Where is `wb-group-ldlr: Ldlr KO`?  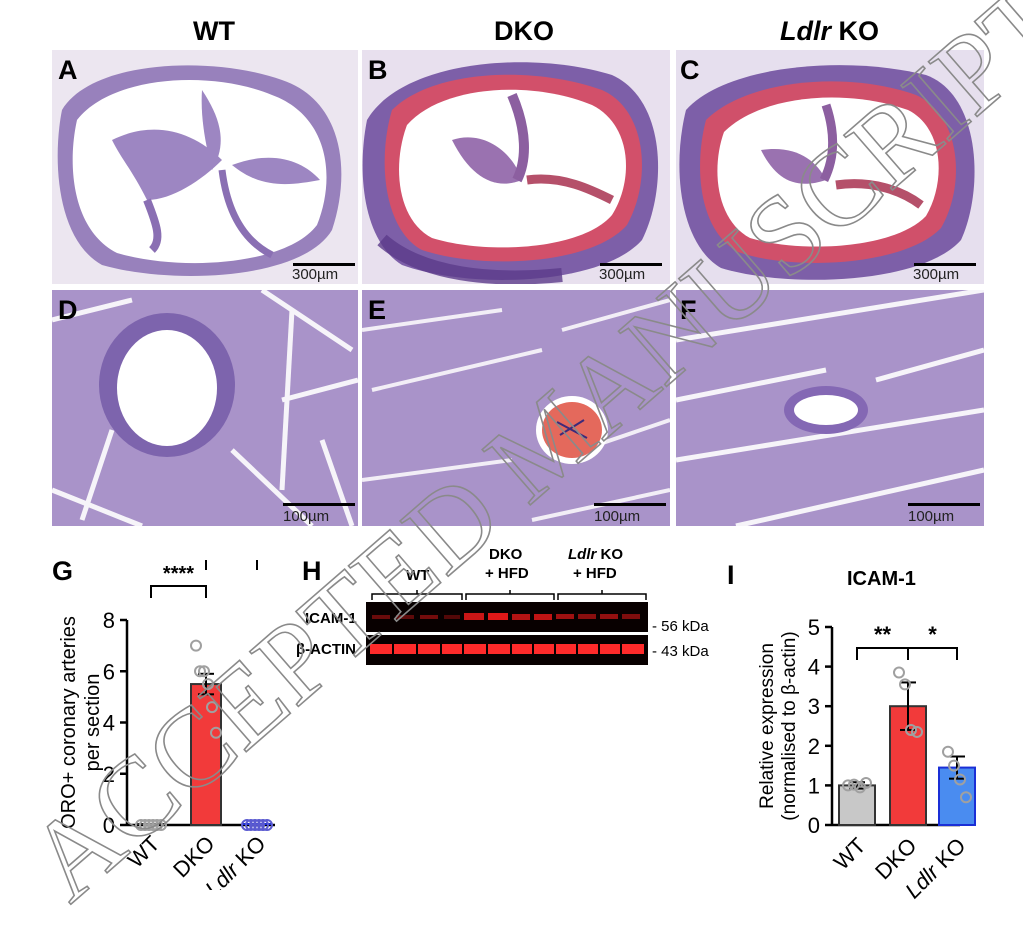 wb-group-ldlr: Ldlr KO is located at coordinates (595, 554).